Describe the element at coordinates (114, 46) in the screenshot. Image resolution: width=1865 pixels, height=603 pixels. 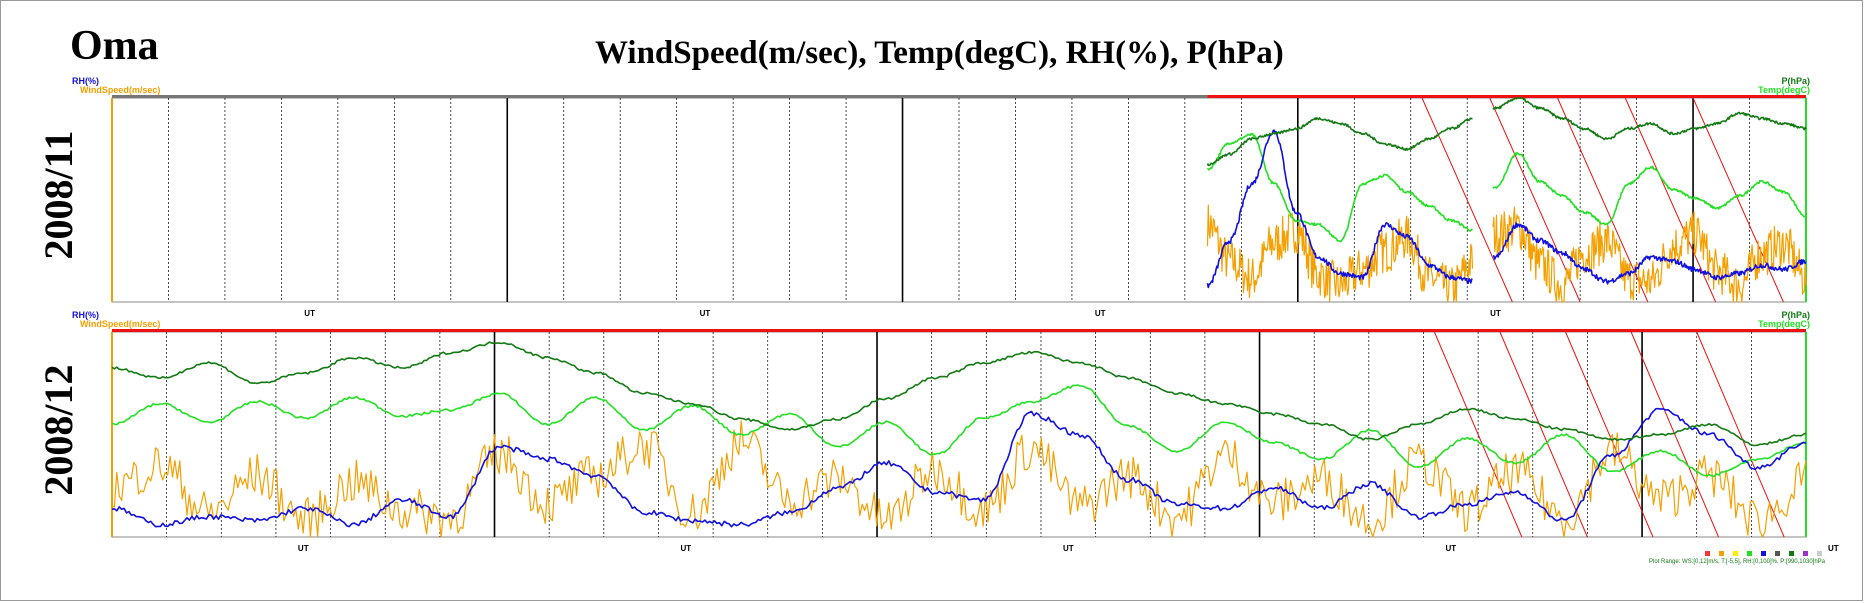
I see `station-name: Oma` at that location.